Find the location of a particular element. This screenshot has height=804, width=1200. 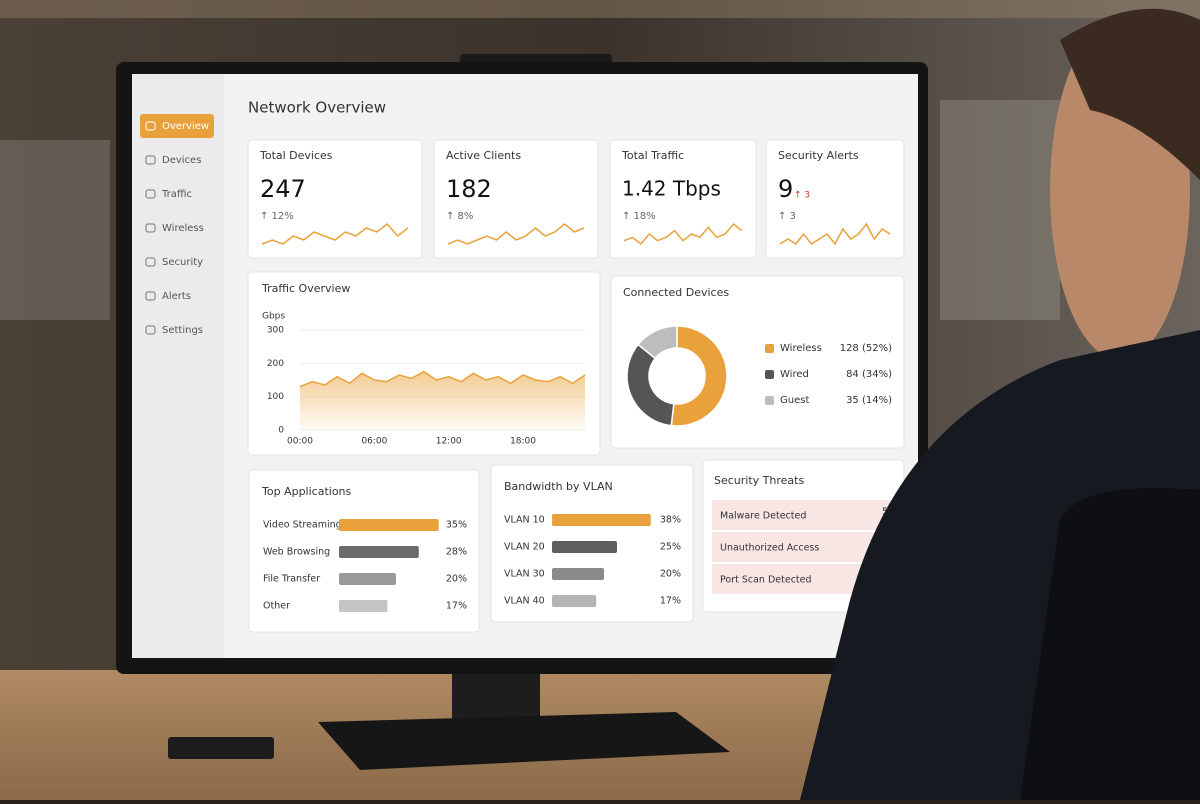

line is located at coordinates (442, 379).